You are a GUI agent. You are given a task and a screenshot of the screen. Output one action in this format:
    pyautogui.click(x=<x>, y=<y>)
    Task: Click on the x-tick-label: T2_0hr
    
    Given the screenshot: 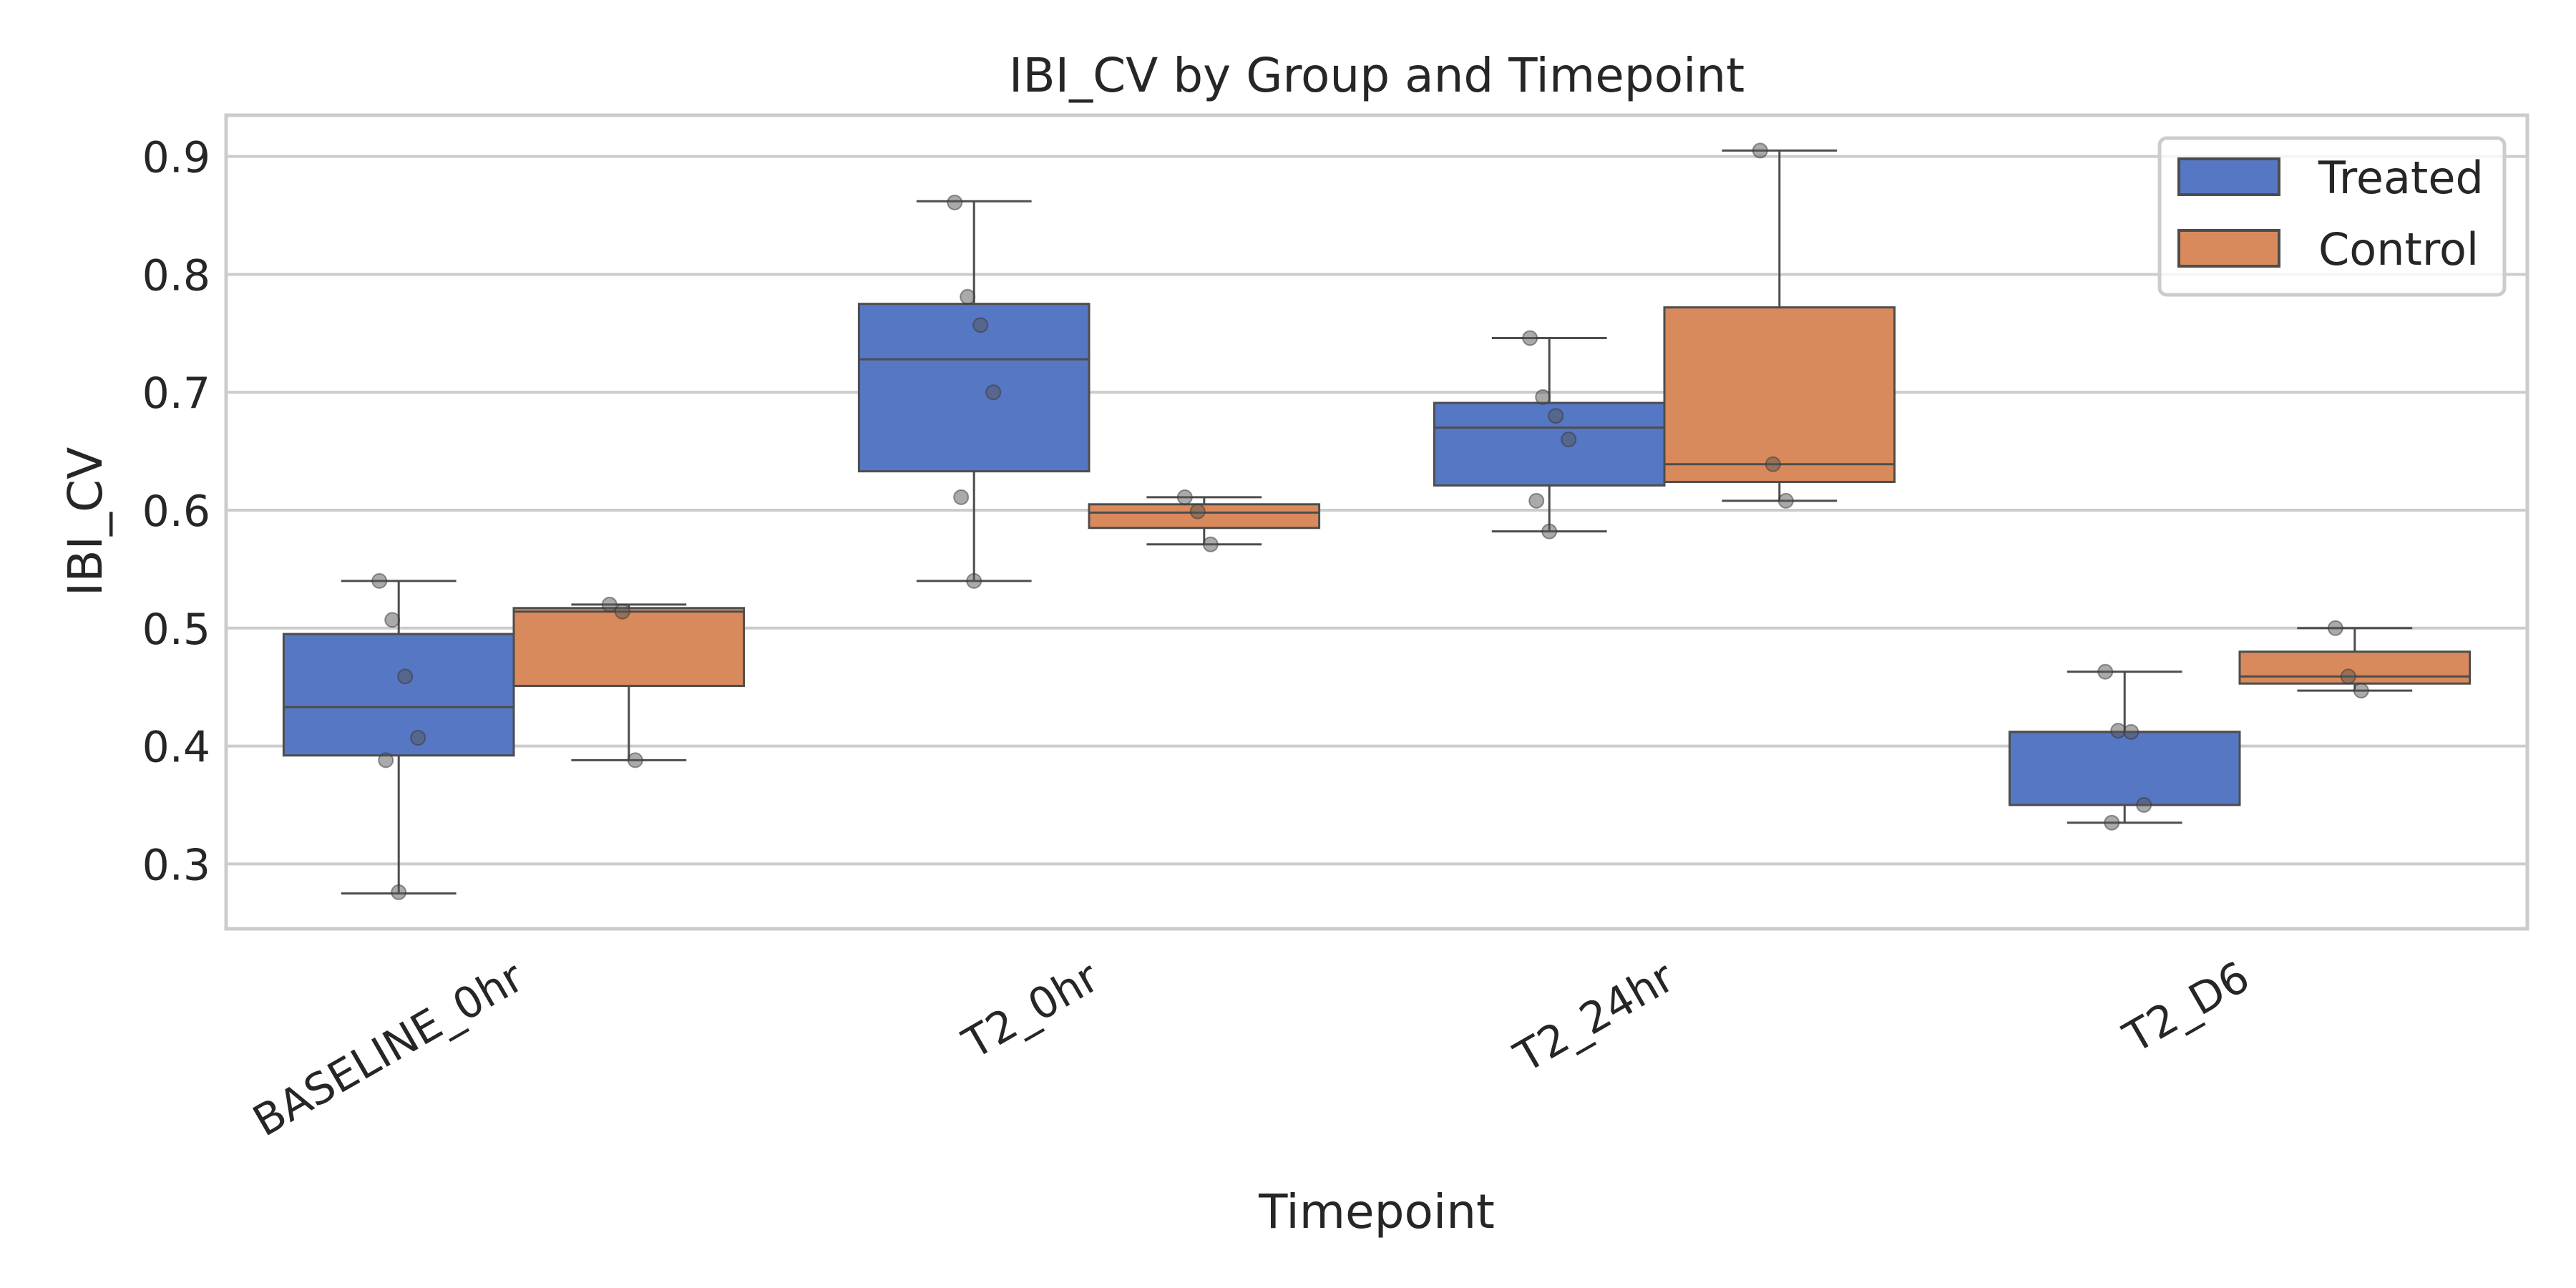 What is the action you would take?
    pyautogui.click(x=1030, y=1010)
    